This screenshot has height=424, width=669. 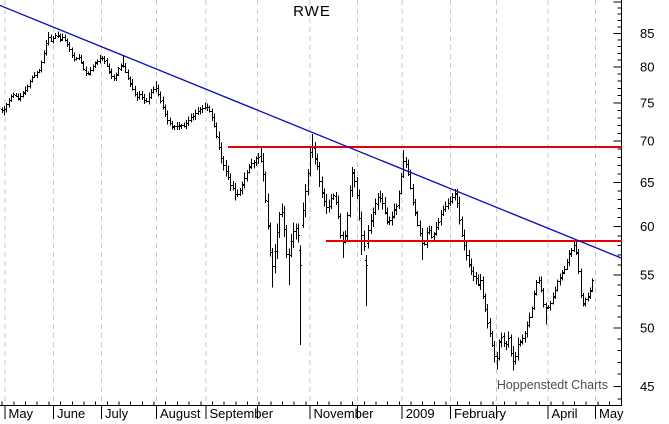 What do you see at coordinates (180, 413) in the screenshot?
I see `x-axis-month-label: August` at bounding box center [180, 413].